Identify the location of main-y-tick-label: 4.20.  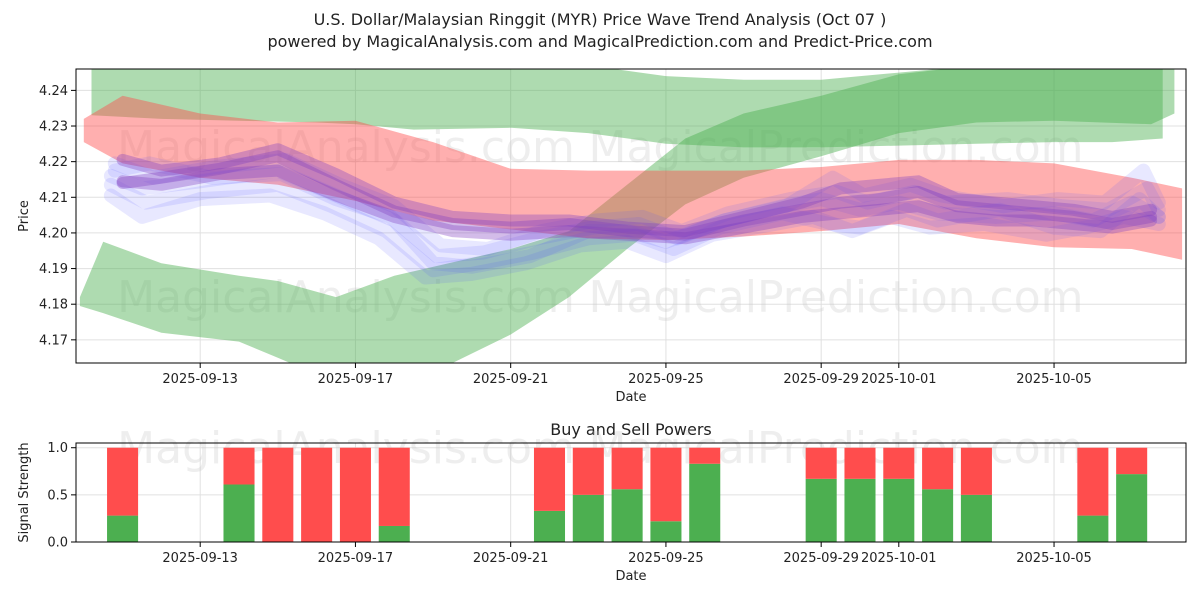
(53, 233).